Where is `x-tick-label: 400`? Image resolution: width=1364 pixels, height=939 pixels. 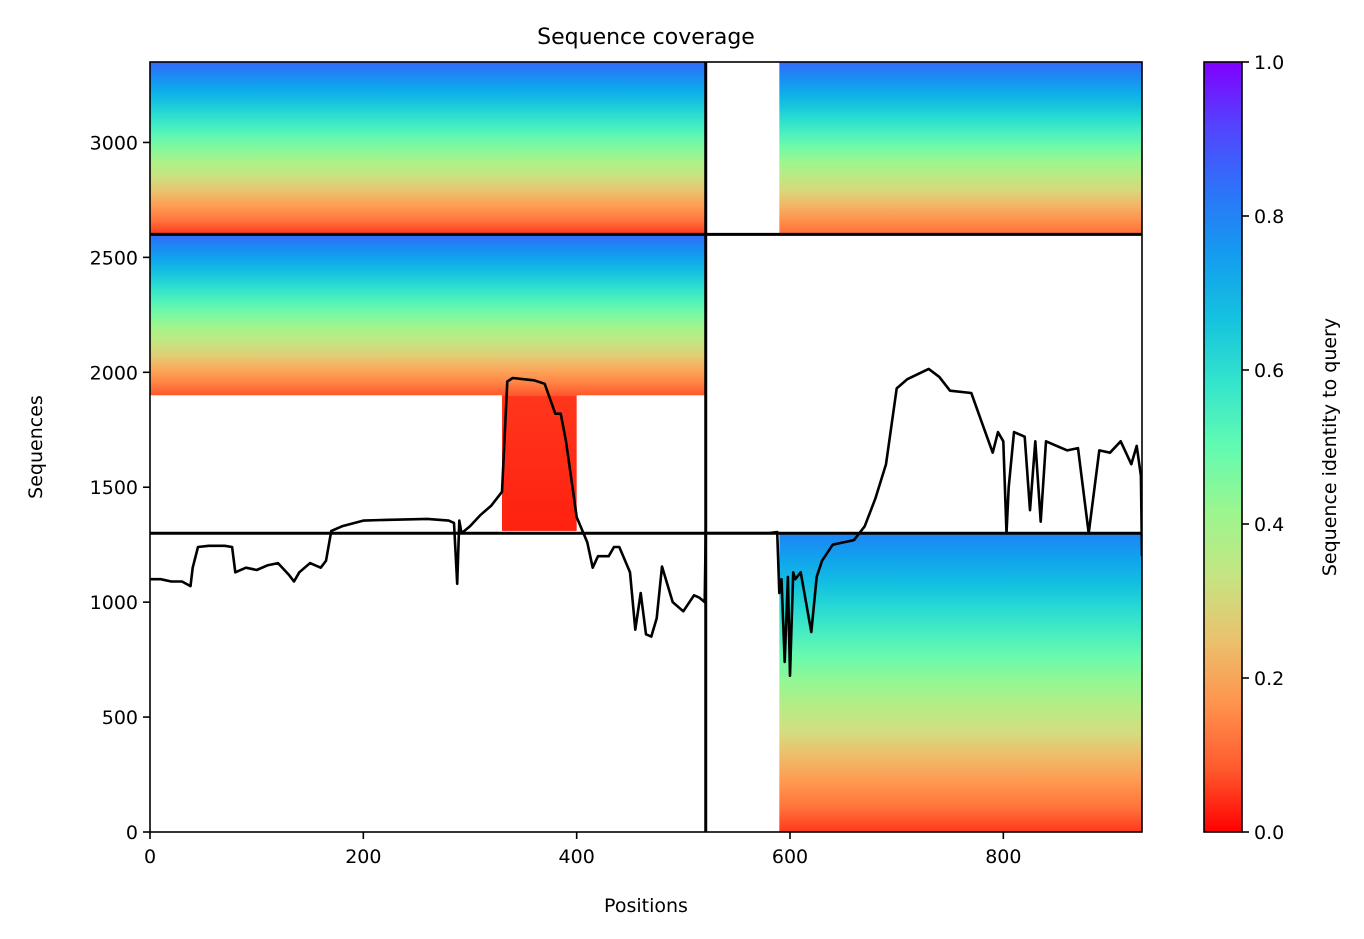 x-tick-label: 400 is located at coordinates (577, 857).